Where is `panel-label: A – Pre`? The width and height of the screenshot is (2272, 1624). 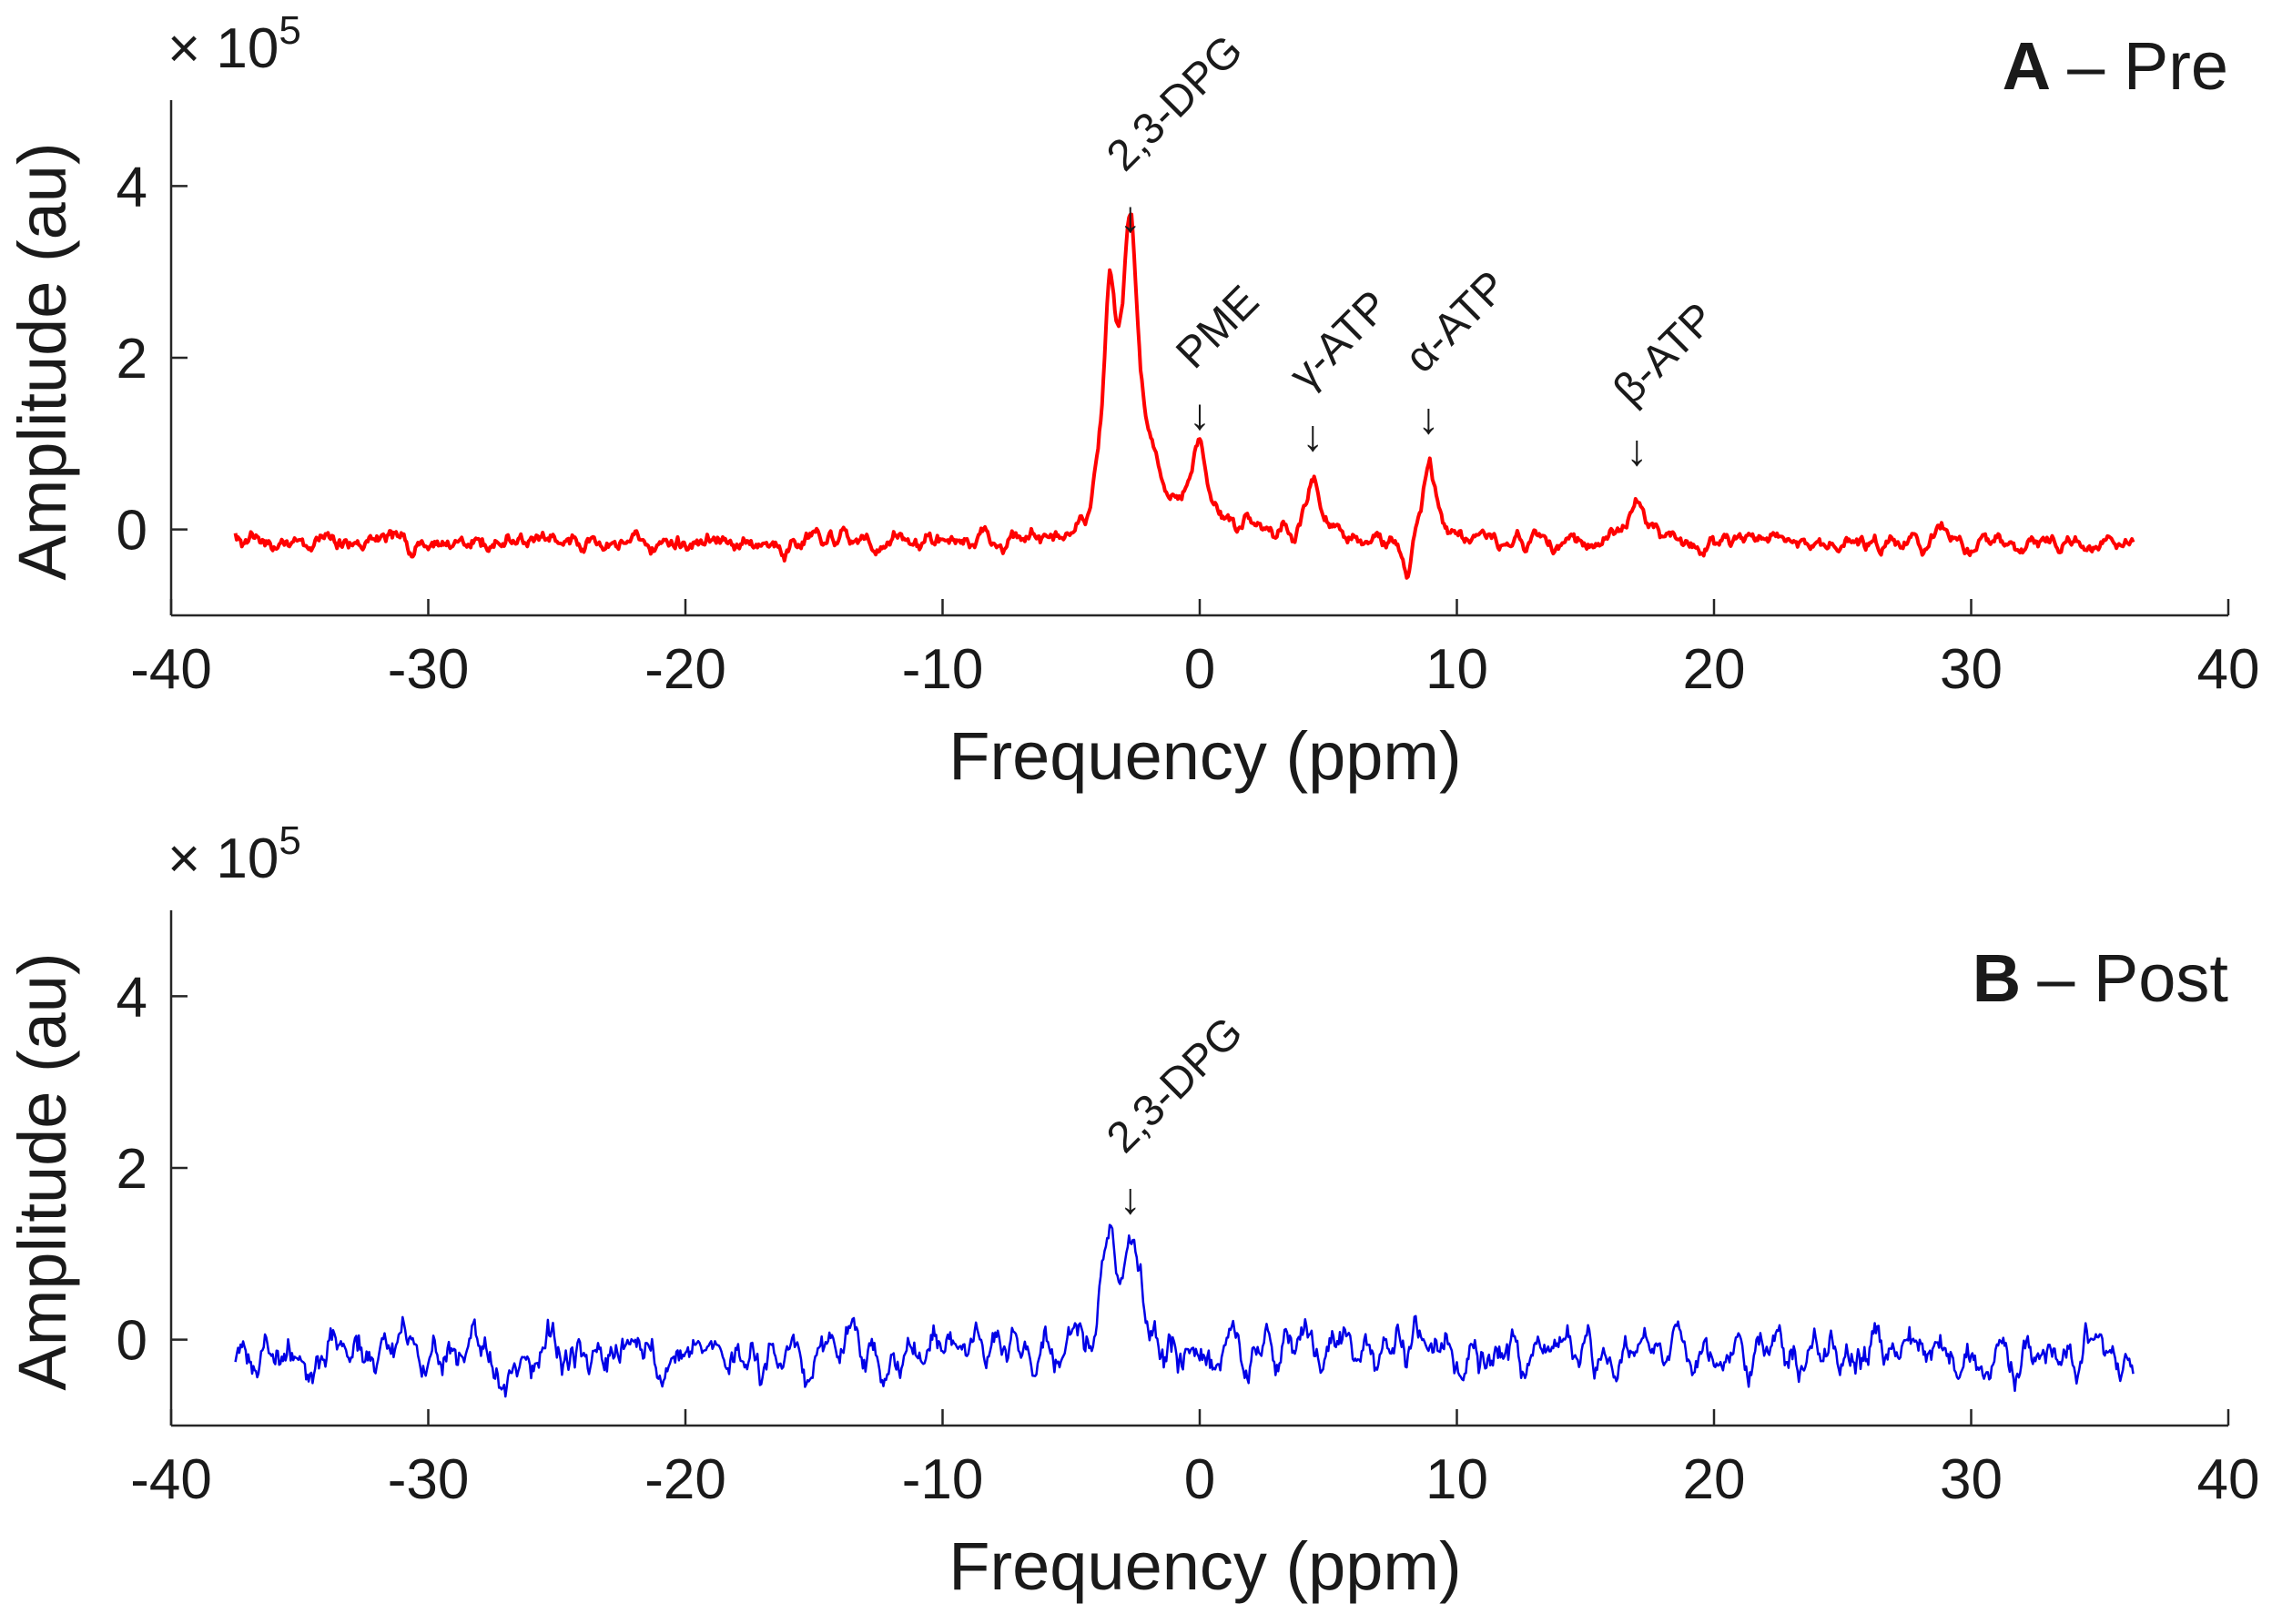
panel-label: A – Pre is located at coordinates (2115, 66).